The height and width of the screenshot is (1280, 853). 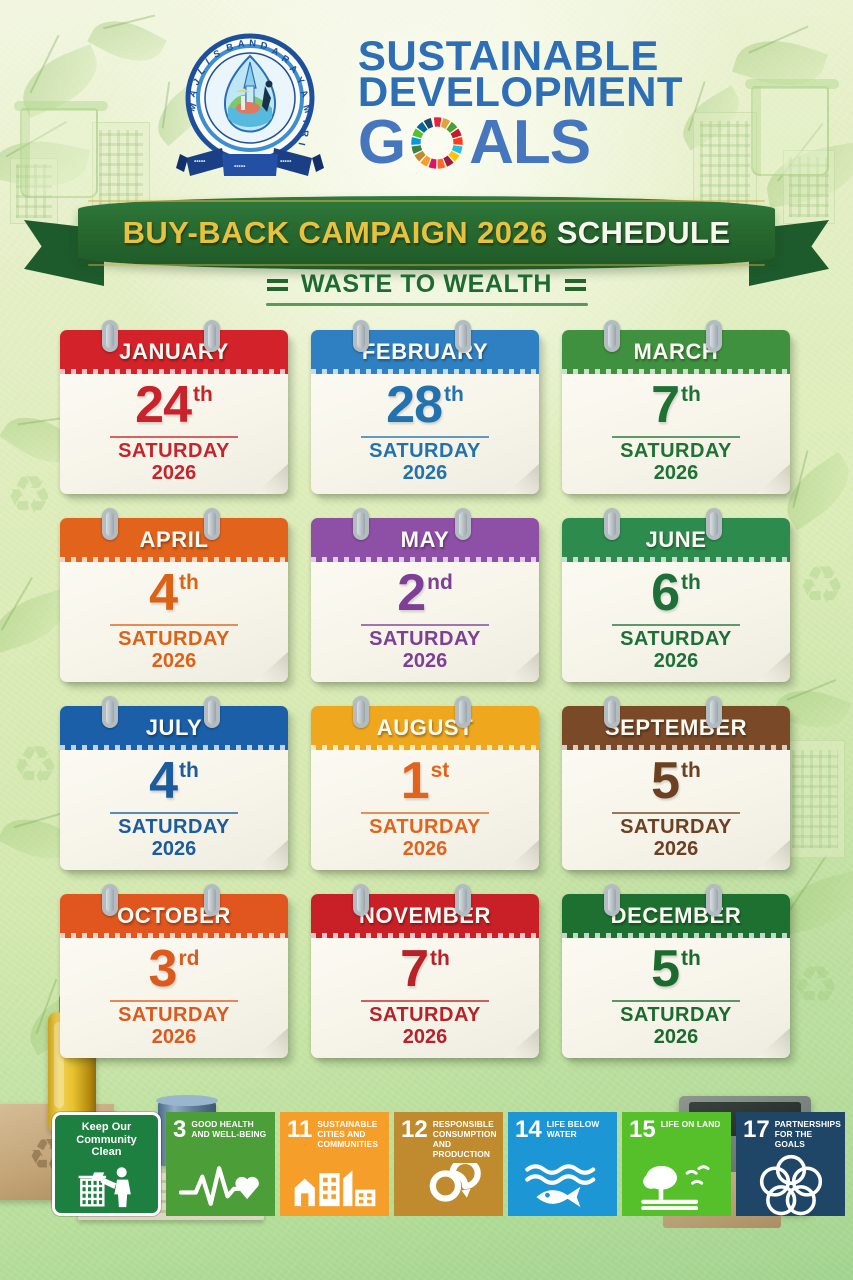 I want to click on tree-birds-icon, so click(x=676, y=1186).